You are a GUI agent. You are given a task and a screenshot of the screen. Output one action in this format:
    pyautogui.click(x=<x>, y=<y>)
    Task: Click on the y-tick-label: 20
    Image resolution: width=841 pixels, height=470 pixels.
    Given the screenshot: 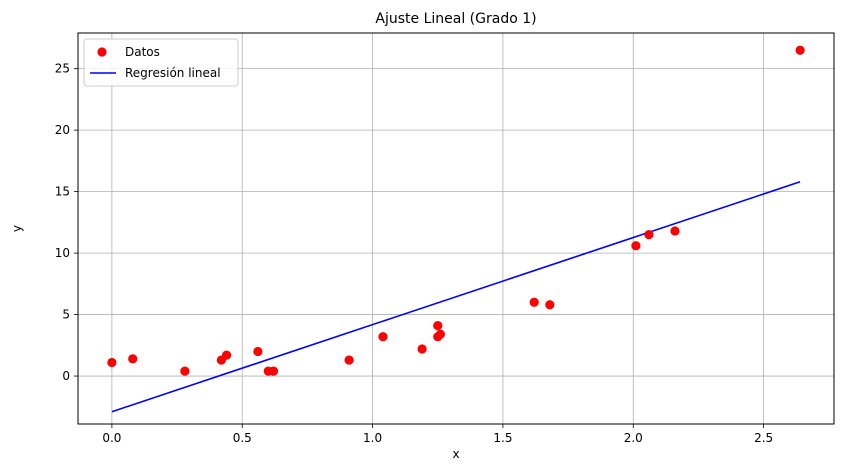 What is the action you would take?
    pyautogui.click(x=62, y=130)
    